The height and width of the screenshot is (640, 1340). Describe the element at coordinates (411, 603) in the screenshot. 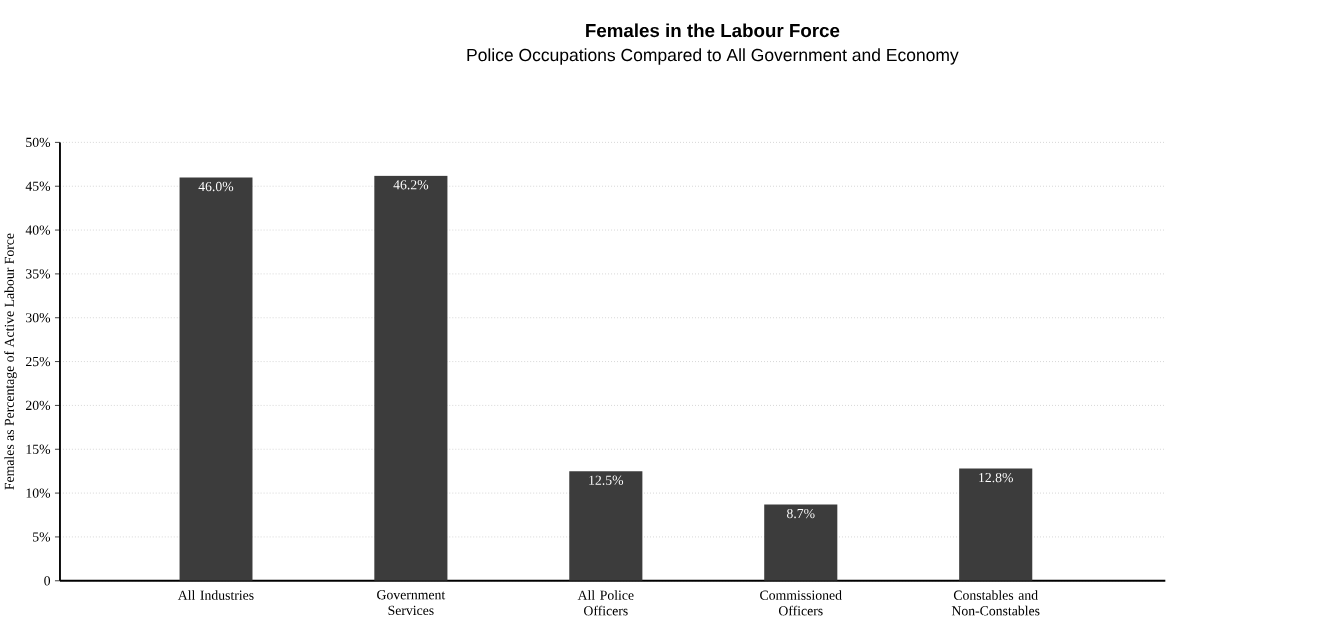

I see `x-tick-label: Government Services` at that location.